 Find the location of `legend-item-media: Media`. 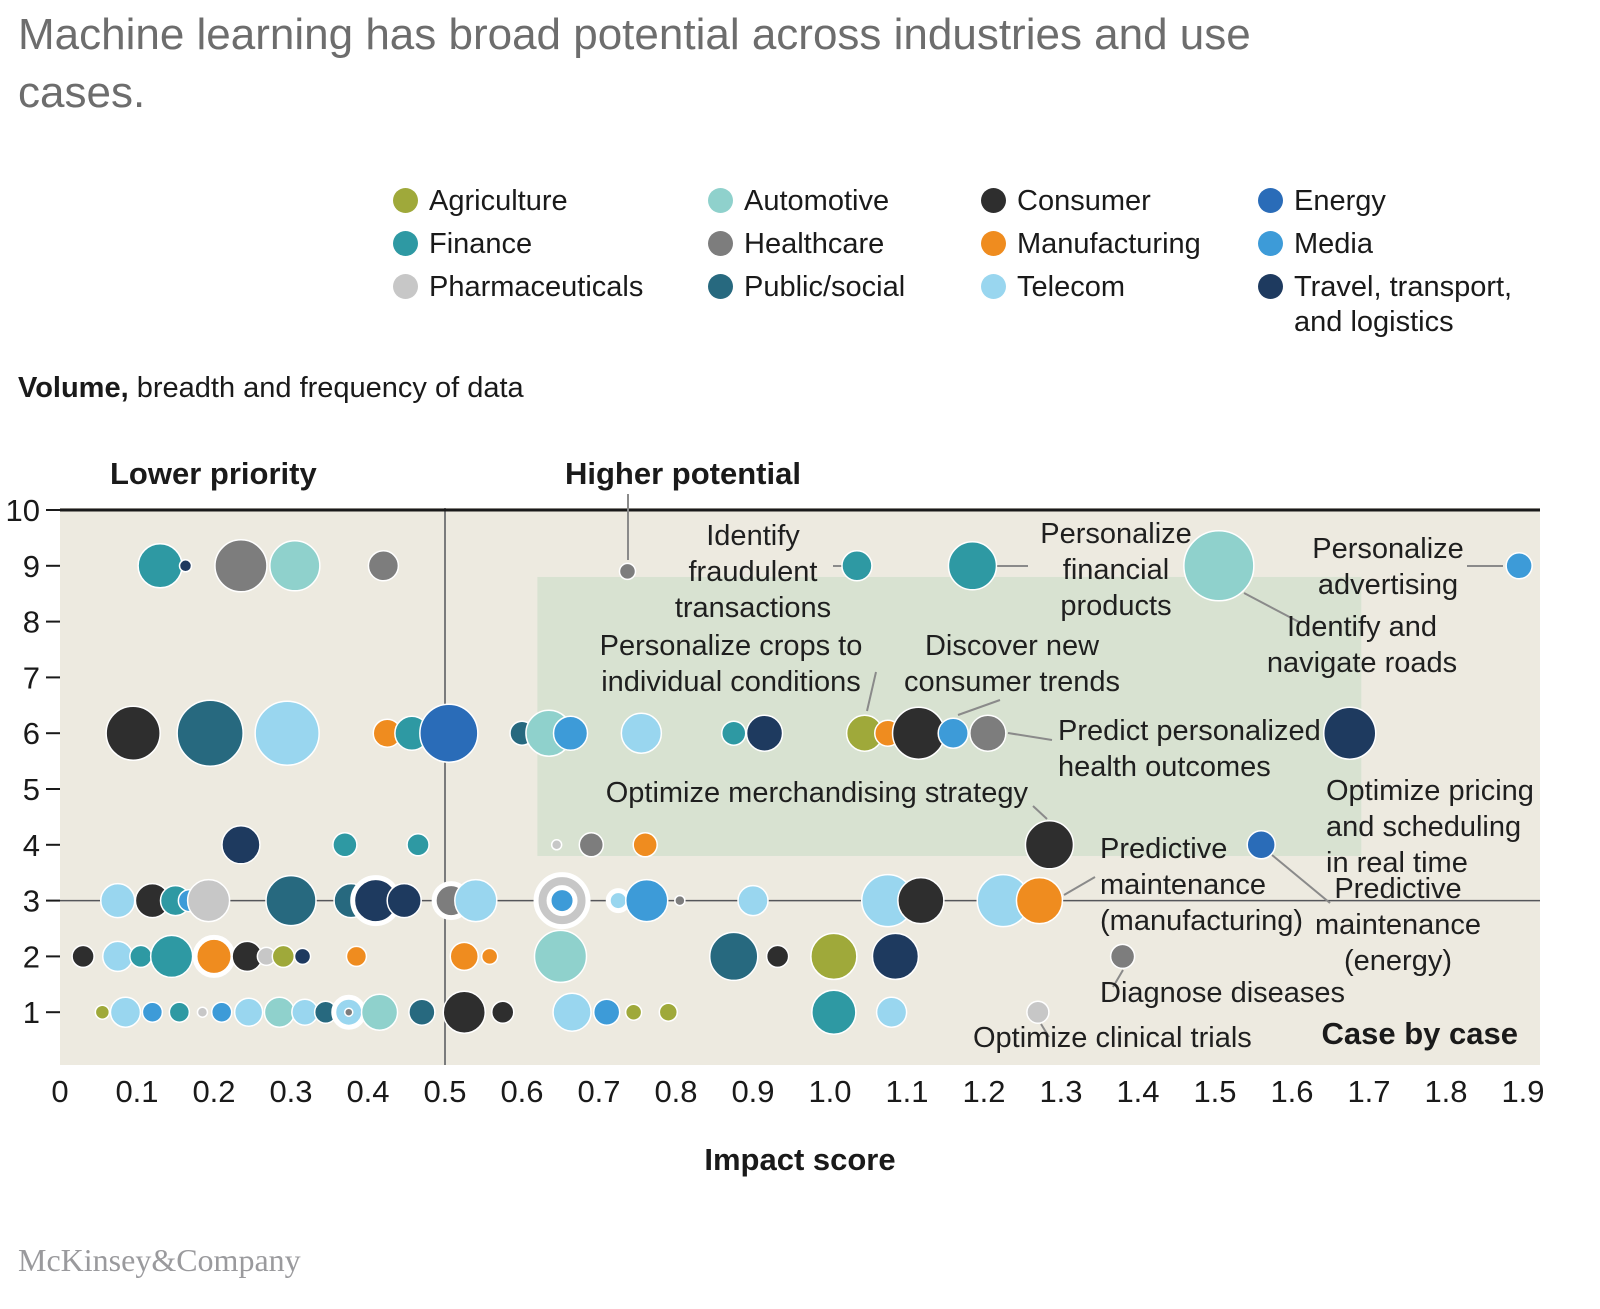

legend-item-media: Media is located at coordinates (1315, 244).